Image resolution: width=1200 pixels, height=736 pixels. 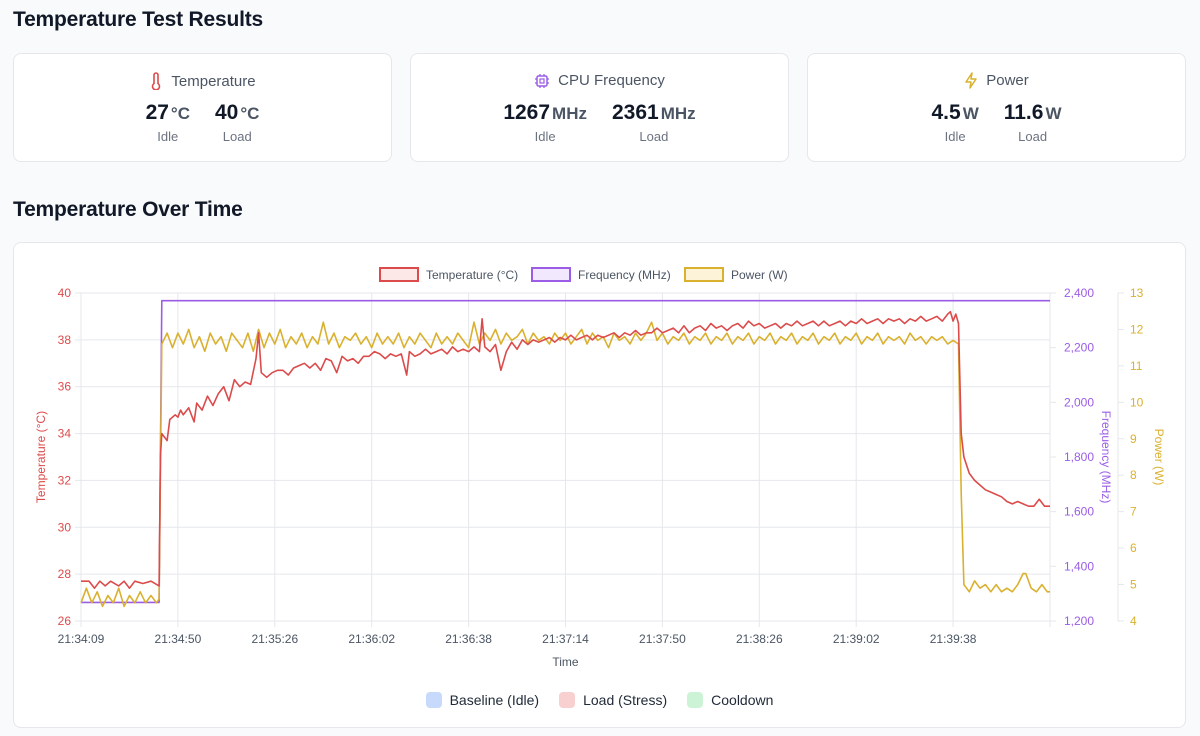 I want to click on y-right-1-tick-label: 1,200, so click(x=1079, y=621).